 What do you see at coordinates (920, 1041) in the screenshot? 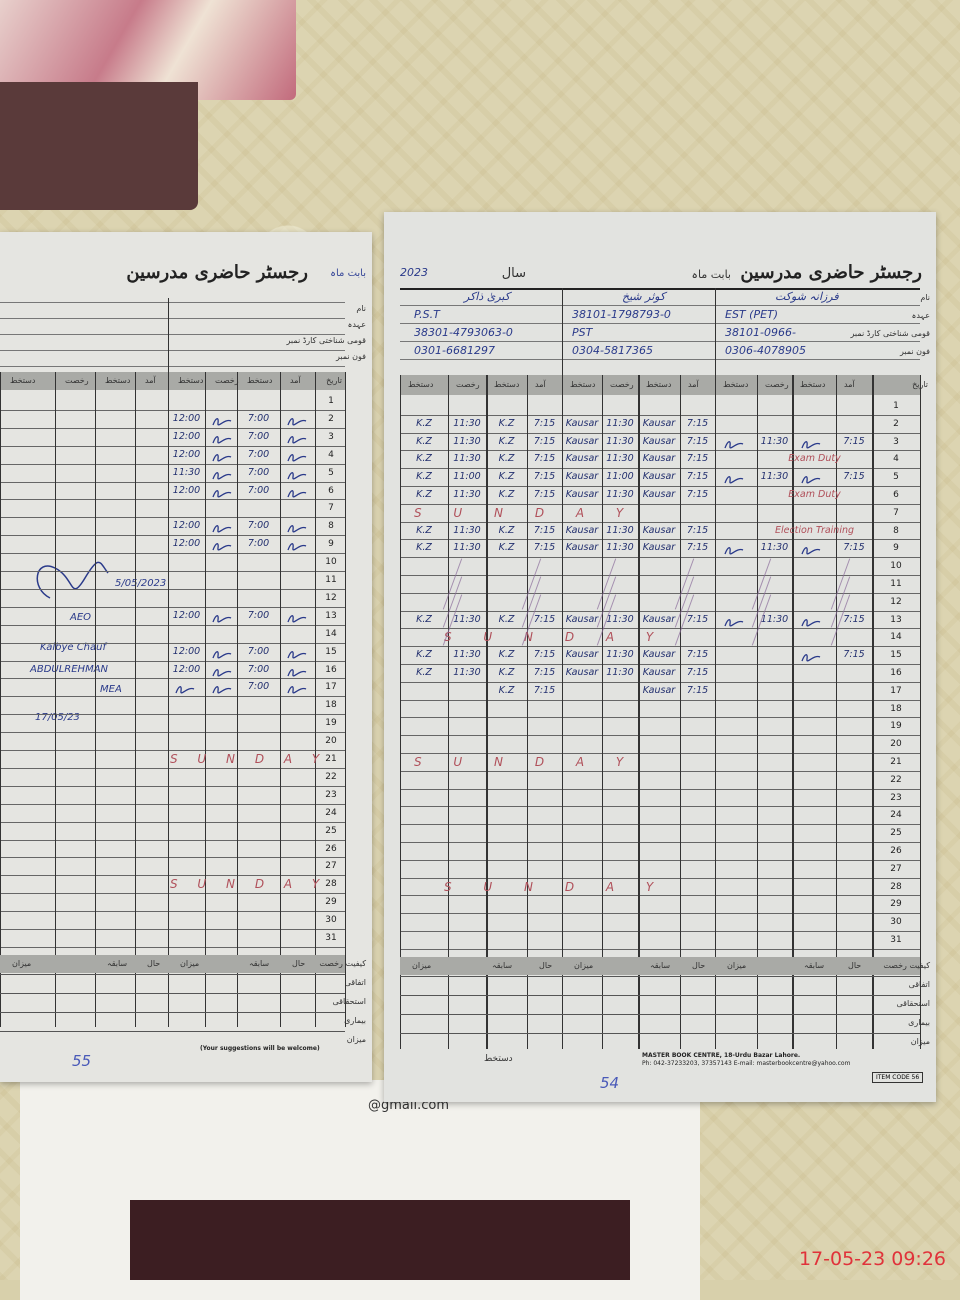
I see `summary-label: میزان` at bounding box center [920, 1041].